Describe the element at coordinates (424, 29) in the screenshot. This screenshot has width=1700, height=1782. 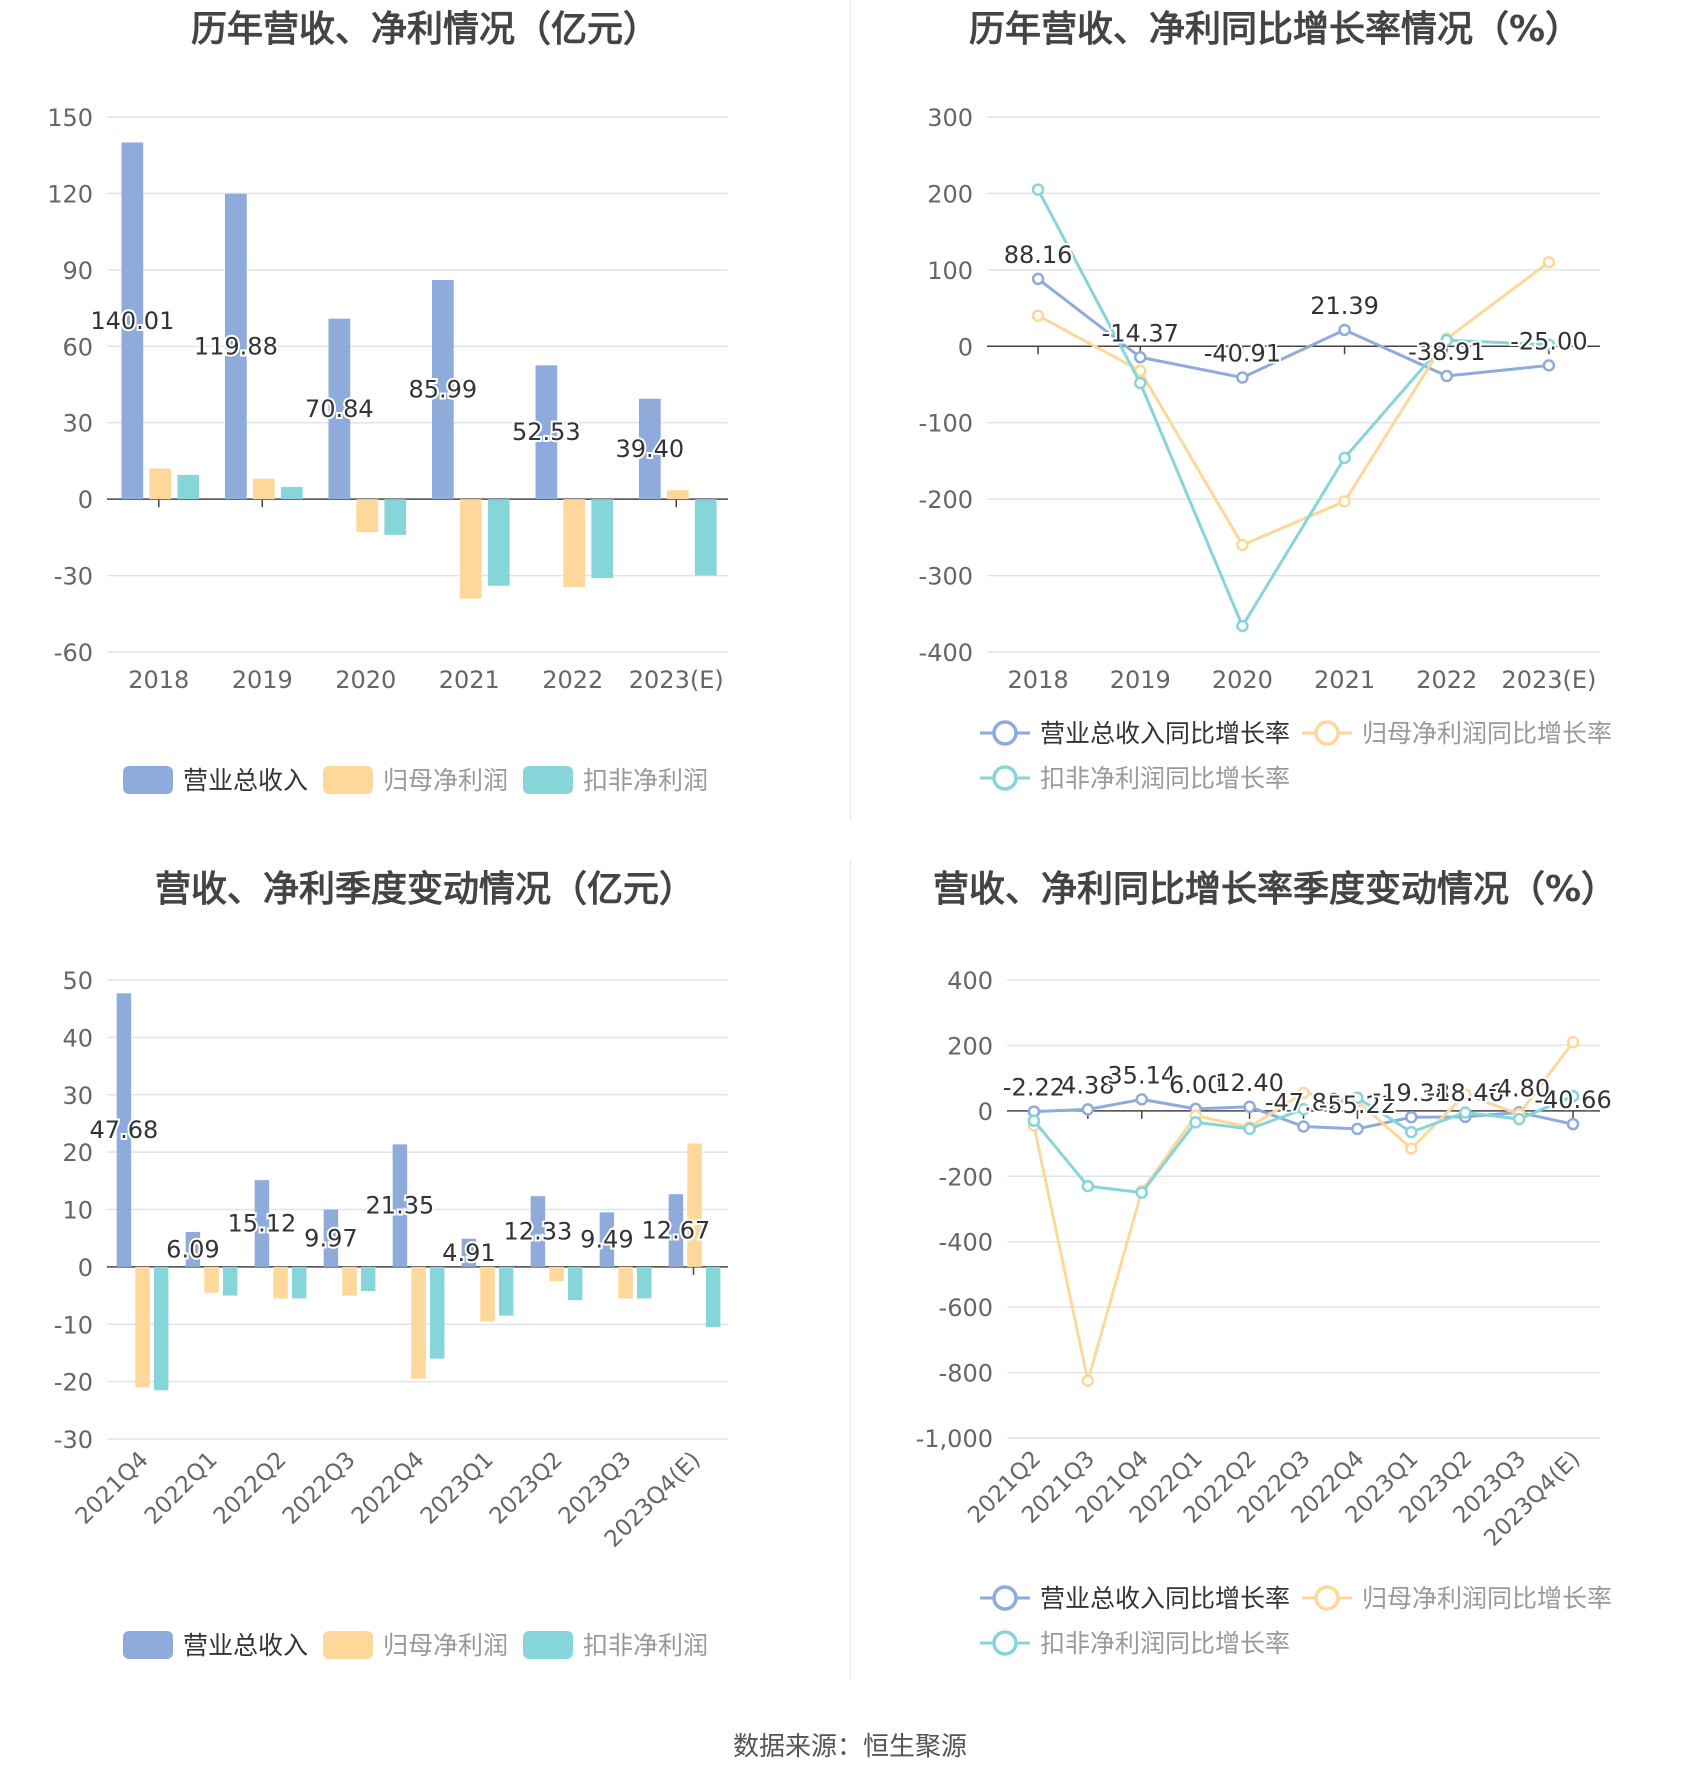
I see `chart-title: 历年营收、净利情况（亿元）` at that location.